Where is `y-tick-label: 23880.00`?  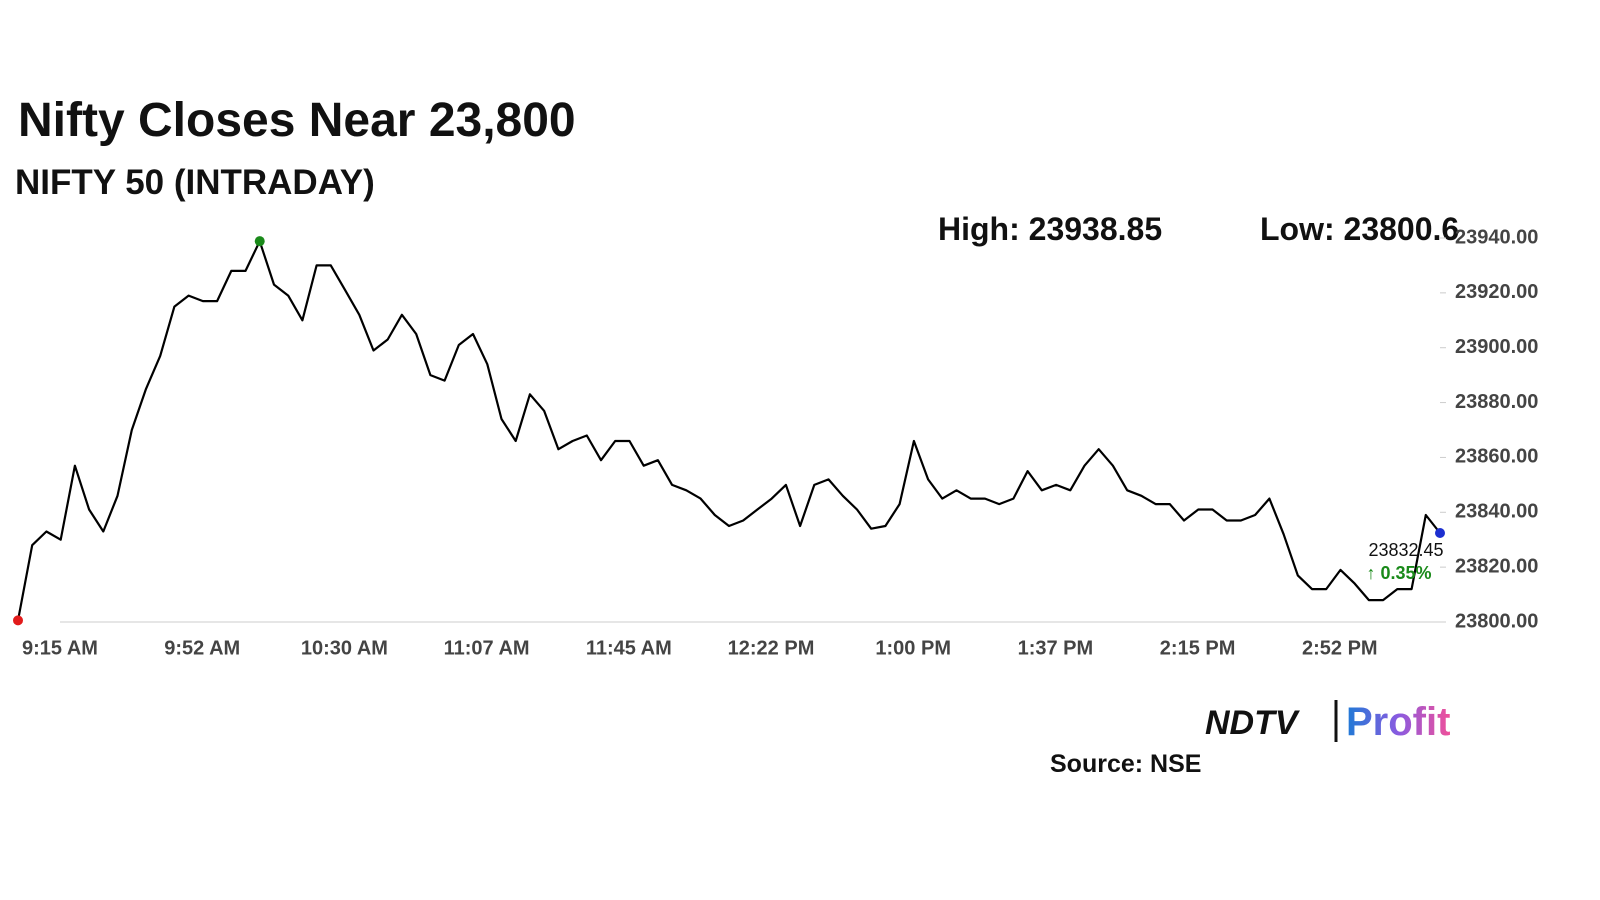
y-tick-label: 23880.00 is located at coordinates (1496, 402).